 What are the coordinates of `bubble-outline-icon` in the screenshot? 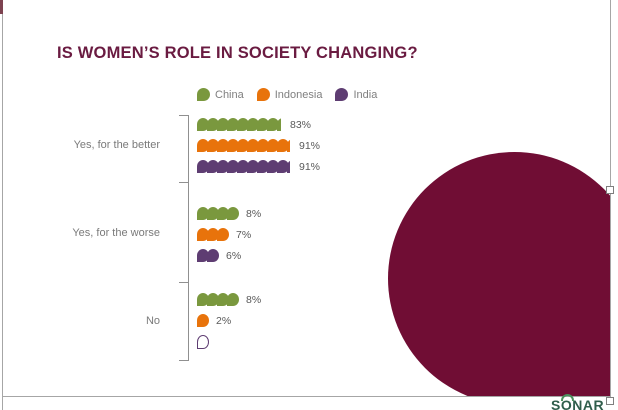 It's located at (203, 341).